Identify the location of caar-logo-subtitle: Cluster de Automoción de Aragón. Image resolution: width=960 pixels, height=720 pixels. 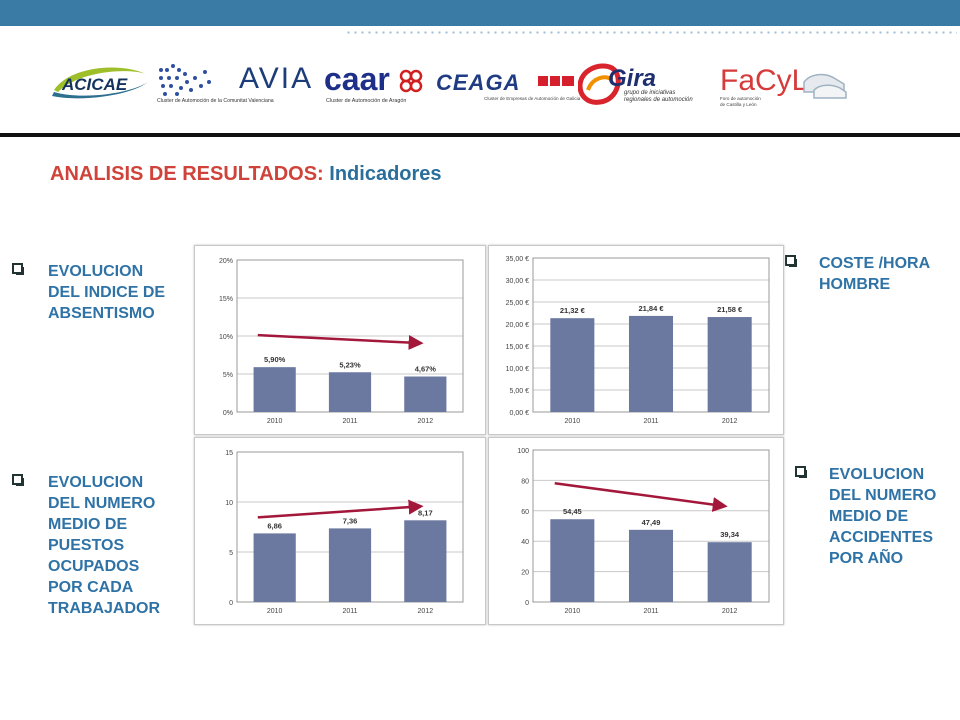
(366, 101).